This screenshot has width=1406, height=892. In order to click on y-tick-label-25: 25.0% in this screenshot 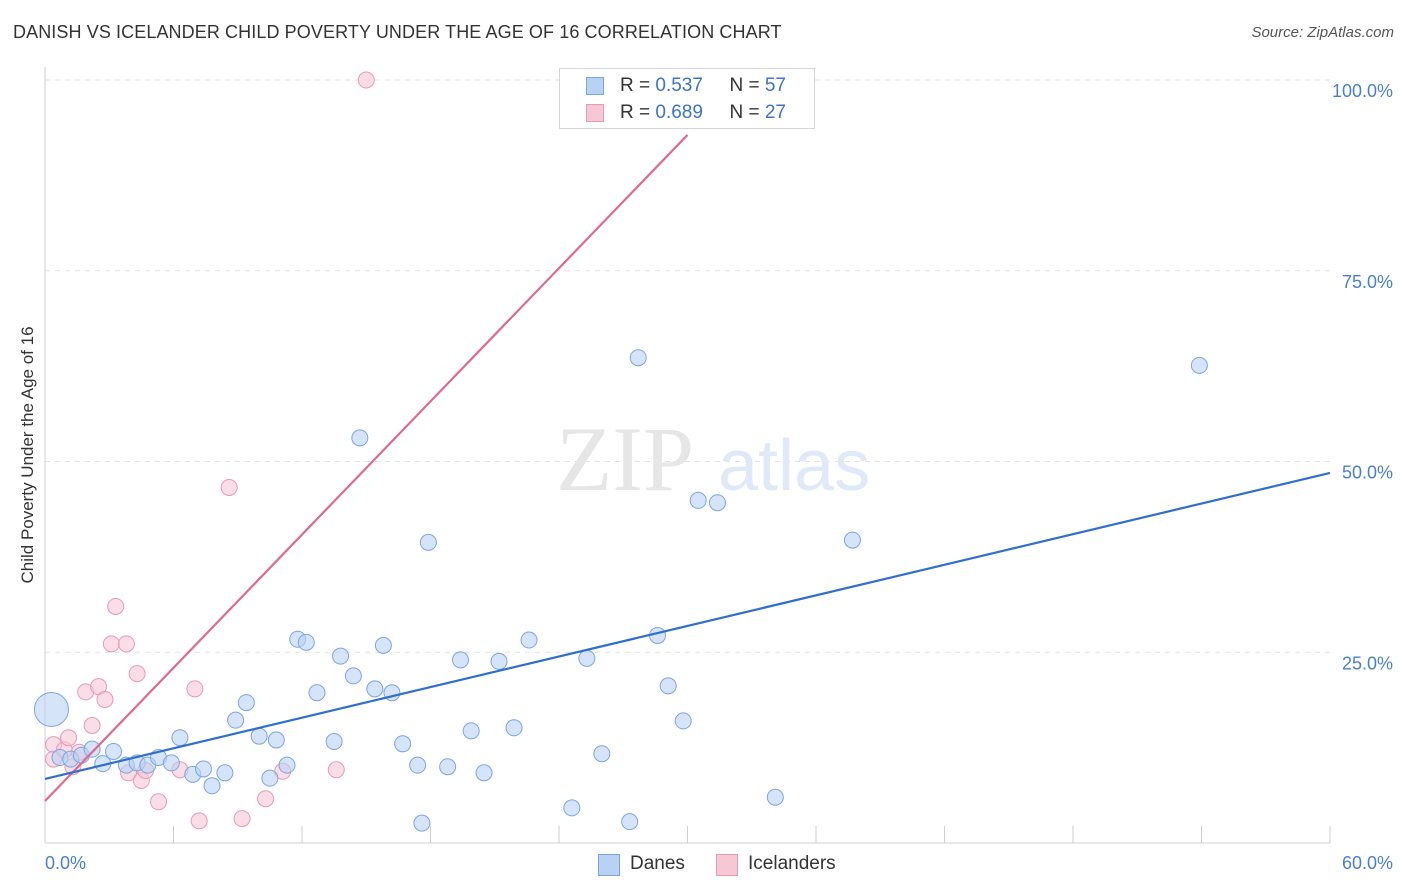, I will do `click(1367, 663)`.